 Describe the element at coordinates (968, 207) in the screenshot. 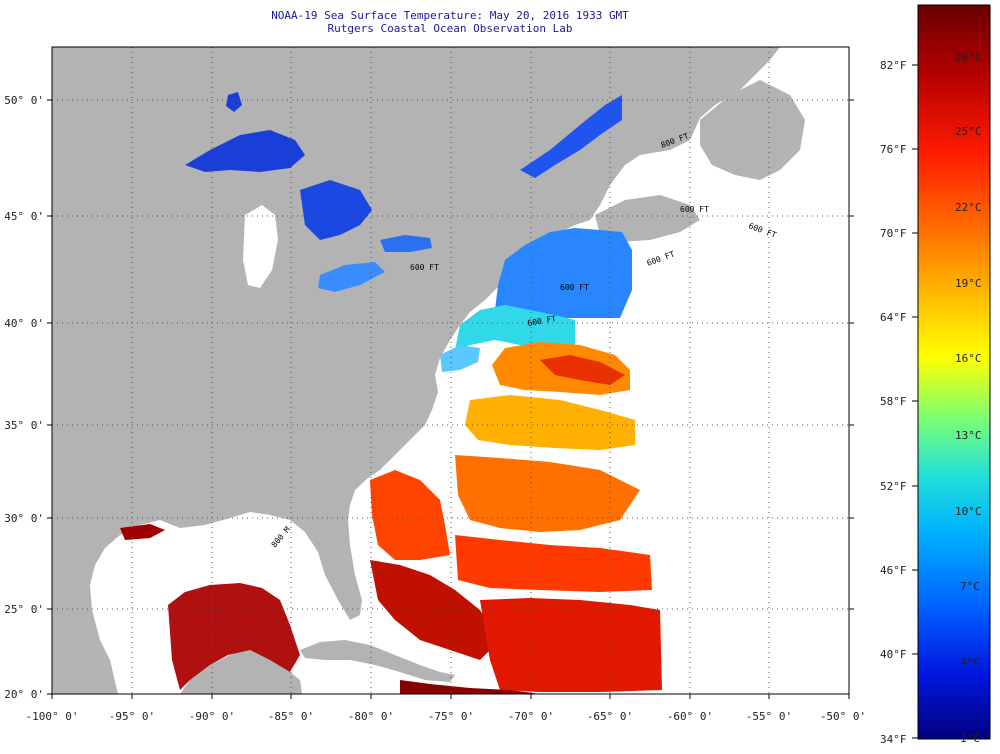

I see `colorbar-c-label: 22°C` at that location.